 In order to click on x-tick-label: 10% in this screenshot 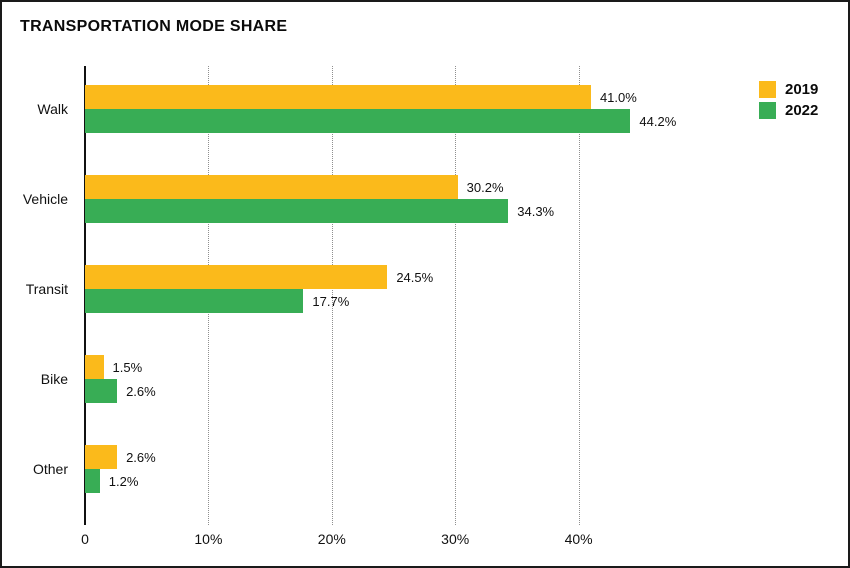, I will do `click(208, 539)`.